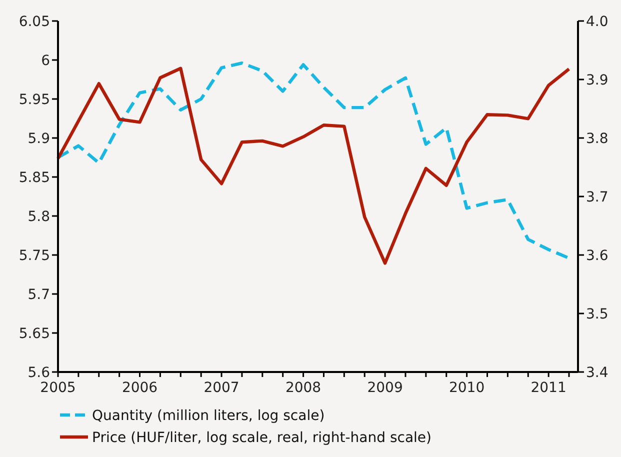  Describe the element at coordinates (597, 80) in the screenshot. I see `y2-tick-label: 3.9` at that location.